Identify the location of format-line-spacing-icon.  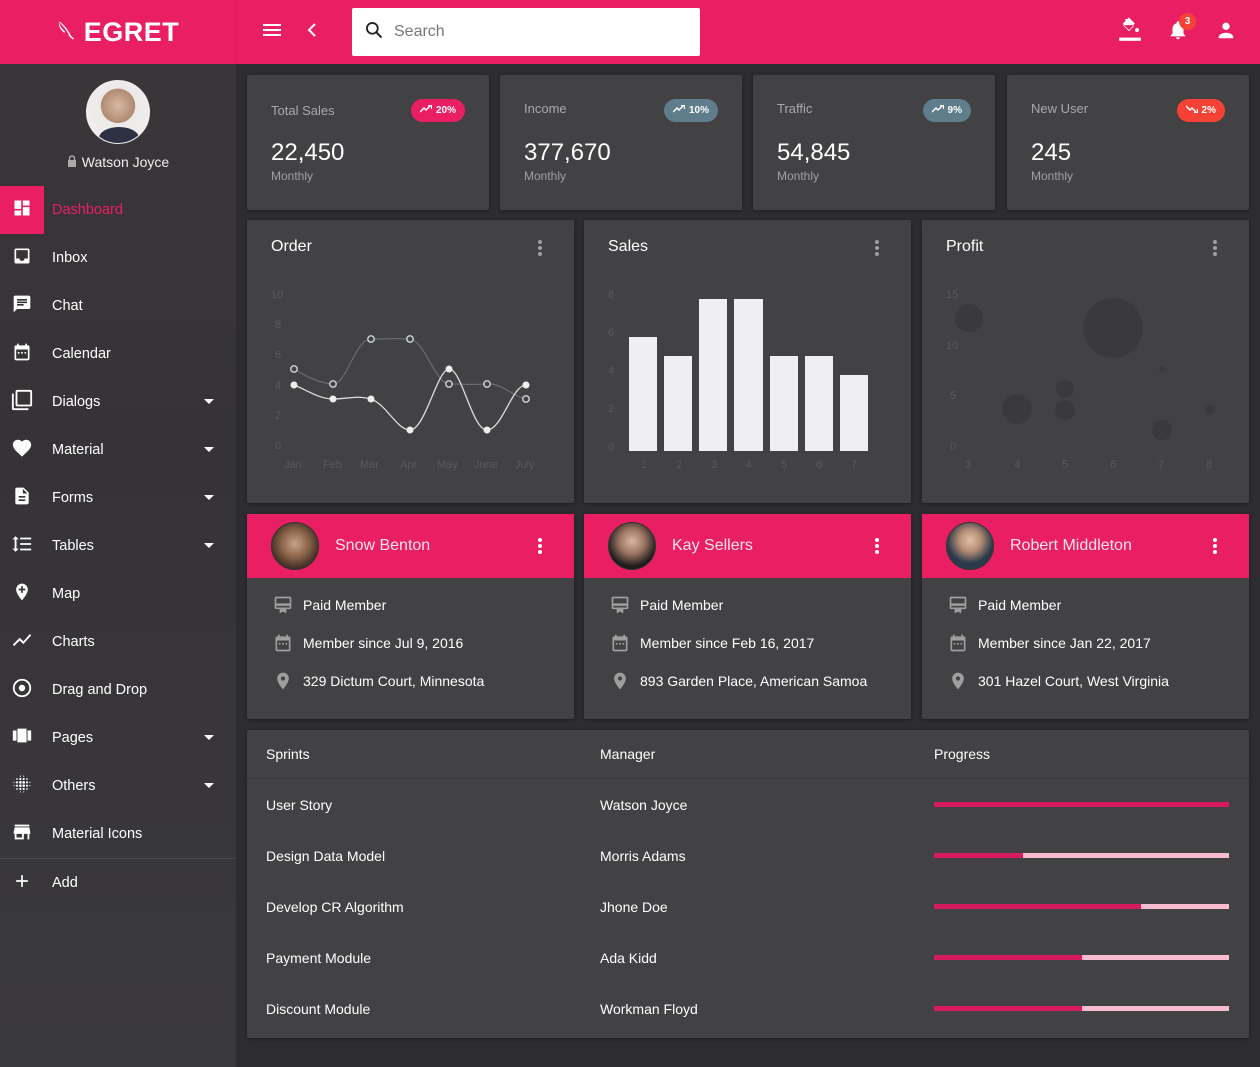
(22, 546).